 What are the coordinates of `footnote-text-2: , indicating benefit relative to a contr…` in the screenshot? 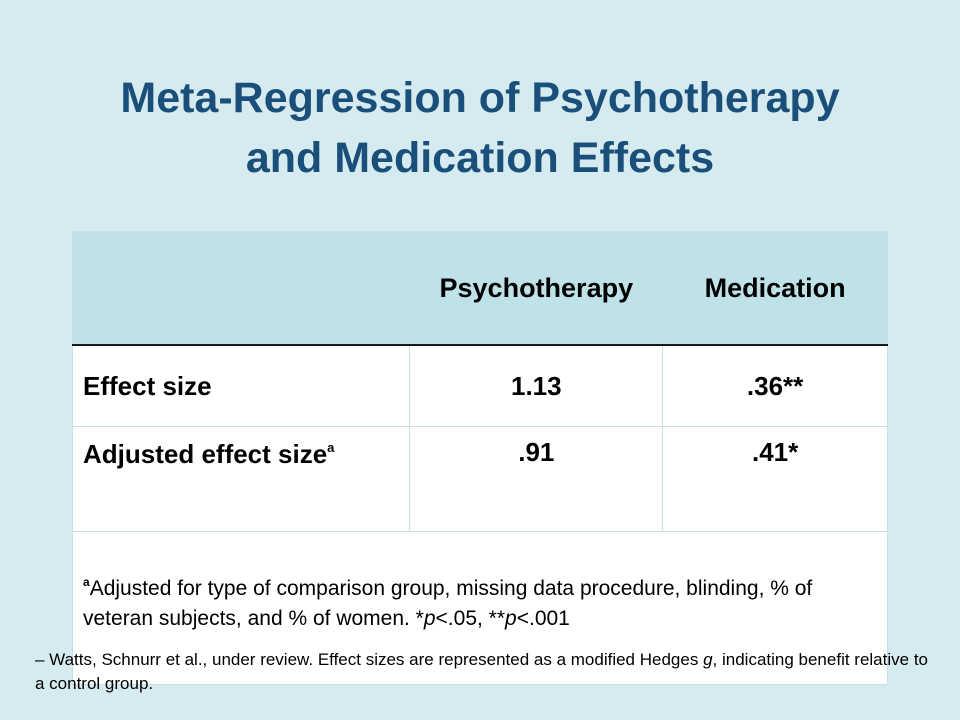 It's located at (481, 671).